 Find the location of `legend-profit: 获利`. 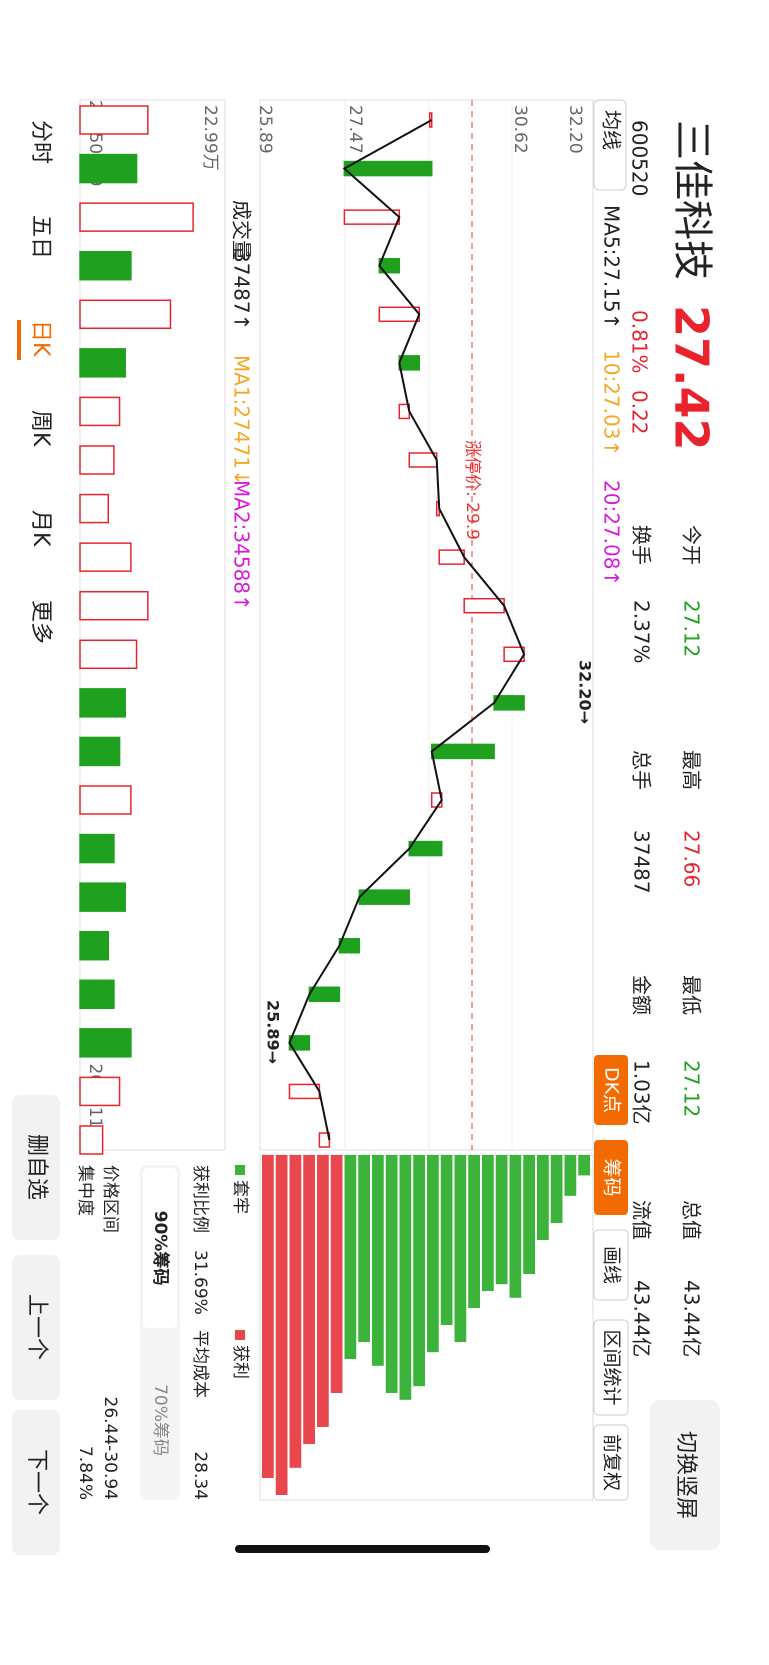

legend-profit: 获利 is located at coordinates (240, 1362).